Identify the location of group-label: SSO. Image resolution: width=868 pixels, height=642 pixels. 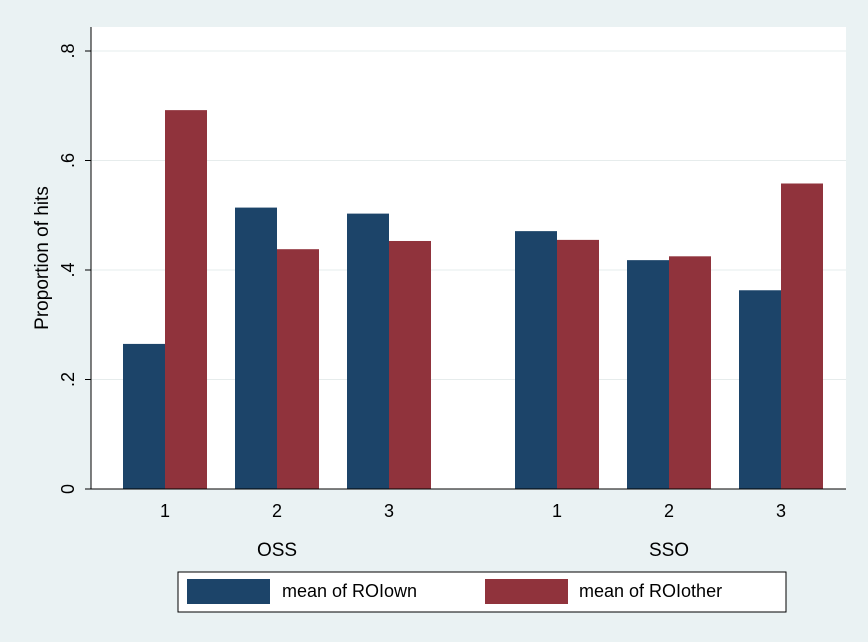
(669, 550).